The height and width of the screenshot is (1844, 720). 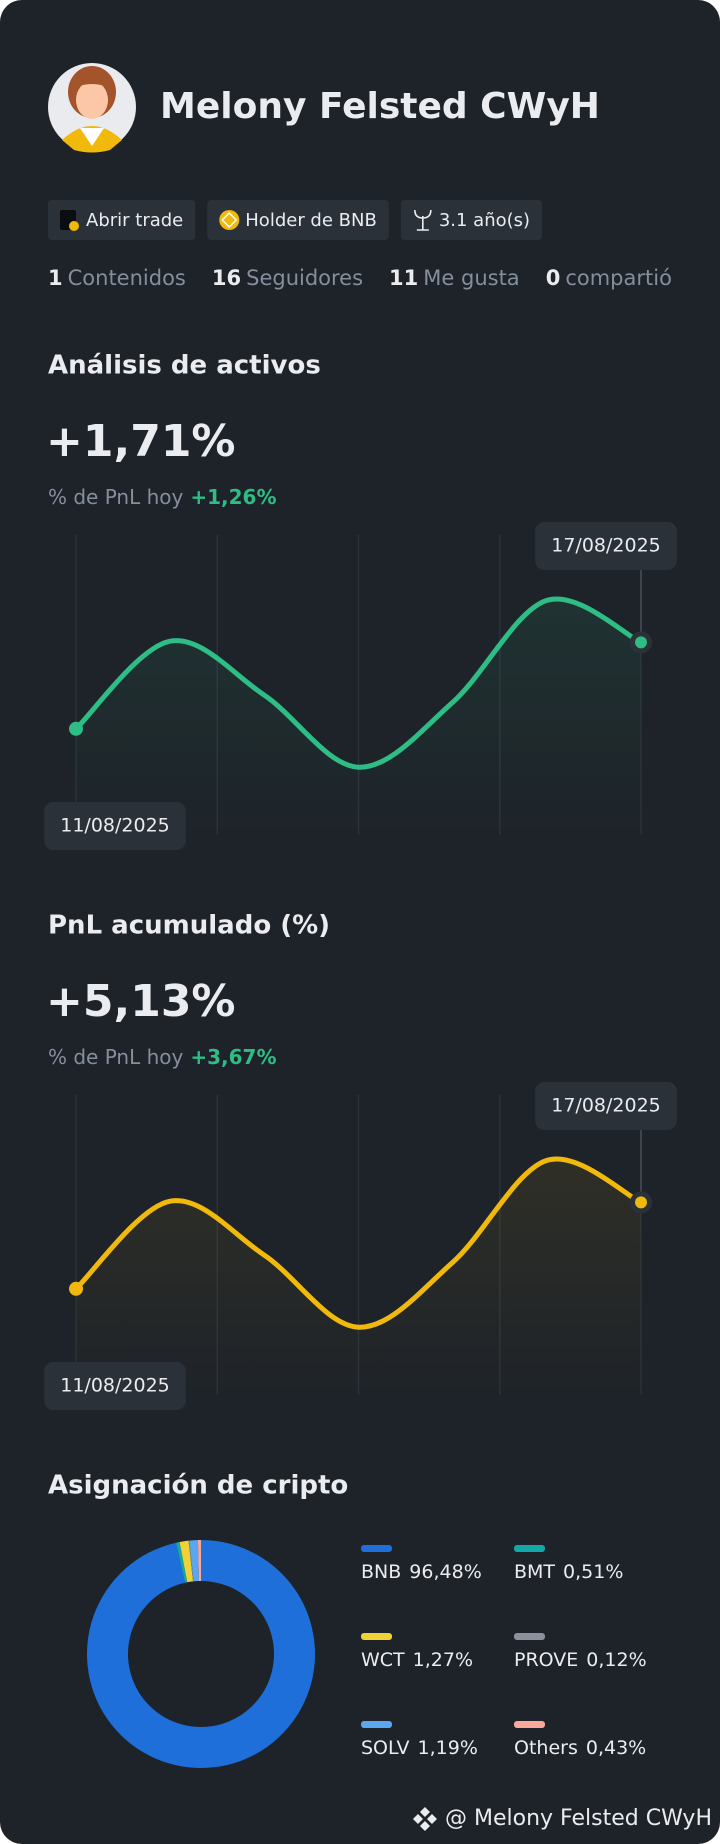 What do you see at coordinates (311, 220) in the screenshot?
I see `badge-label: Holder de BNB` at bounding box center [311, 220].